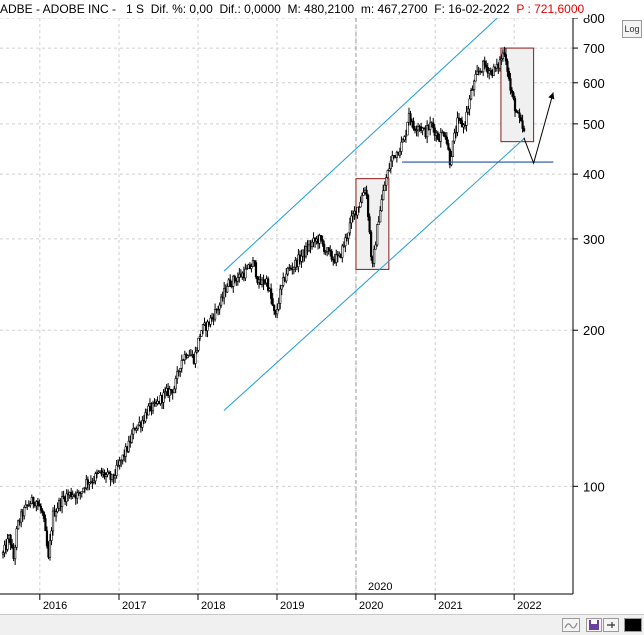 The image size is (644, 635). I want to click on x-tick-label: 2017, so click(134, 606).